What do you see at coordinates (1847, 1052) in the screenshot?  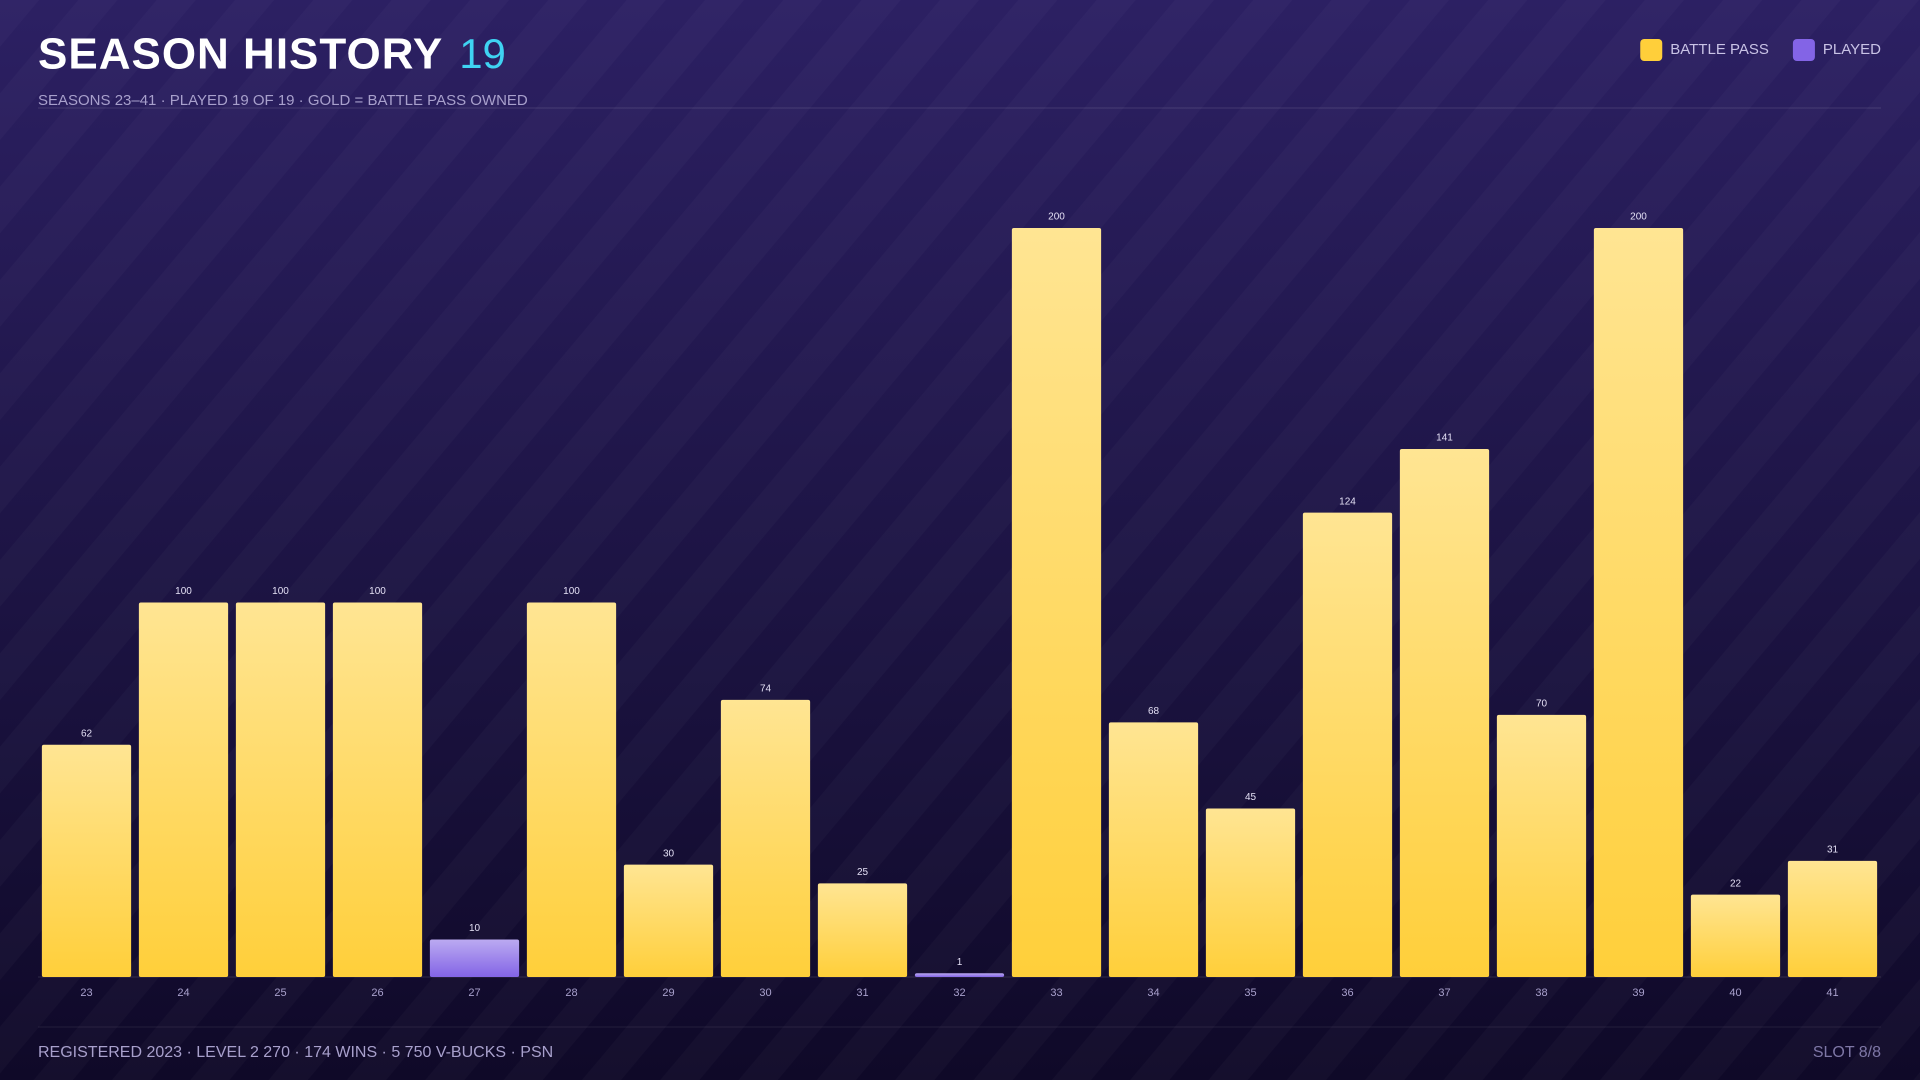 I see `footer-slot: SLOT 8/8` at bounding box center [1847, 1052].